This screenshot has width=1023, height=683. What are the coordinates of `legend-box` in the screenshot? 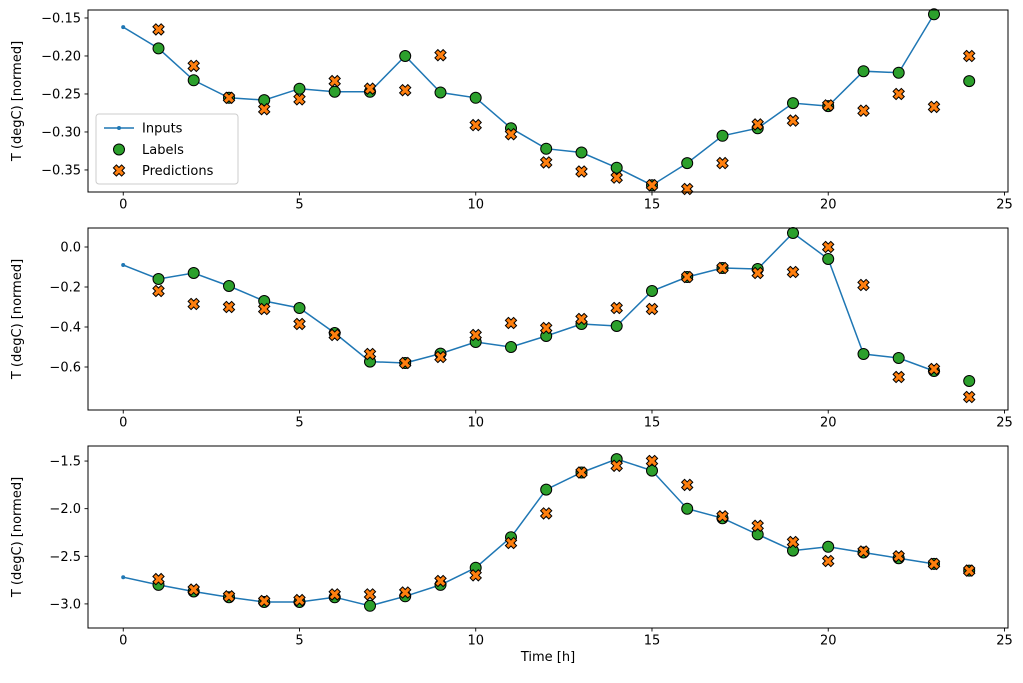 It's located at (167, 149).